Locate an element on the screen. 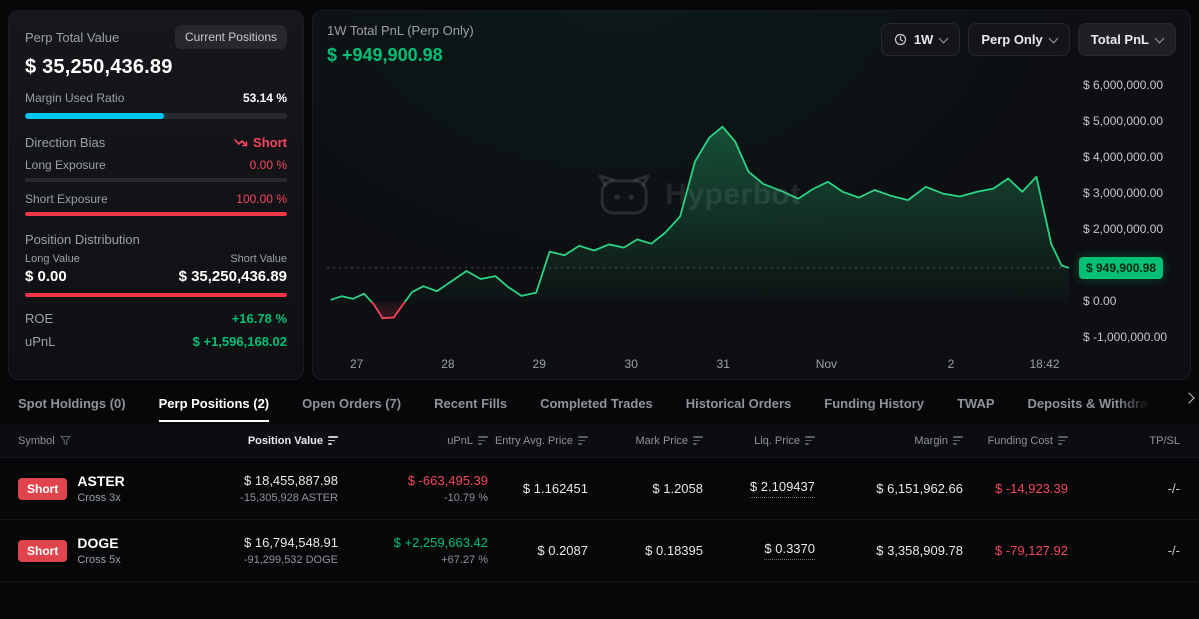 This screenshot has height=619, width=1199. long-exposure-label: Long Exposure is located at coordinates (65, 165).